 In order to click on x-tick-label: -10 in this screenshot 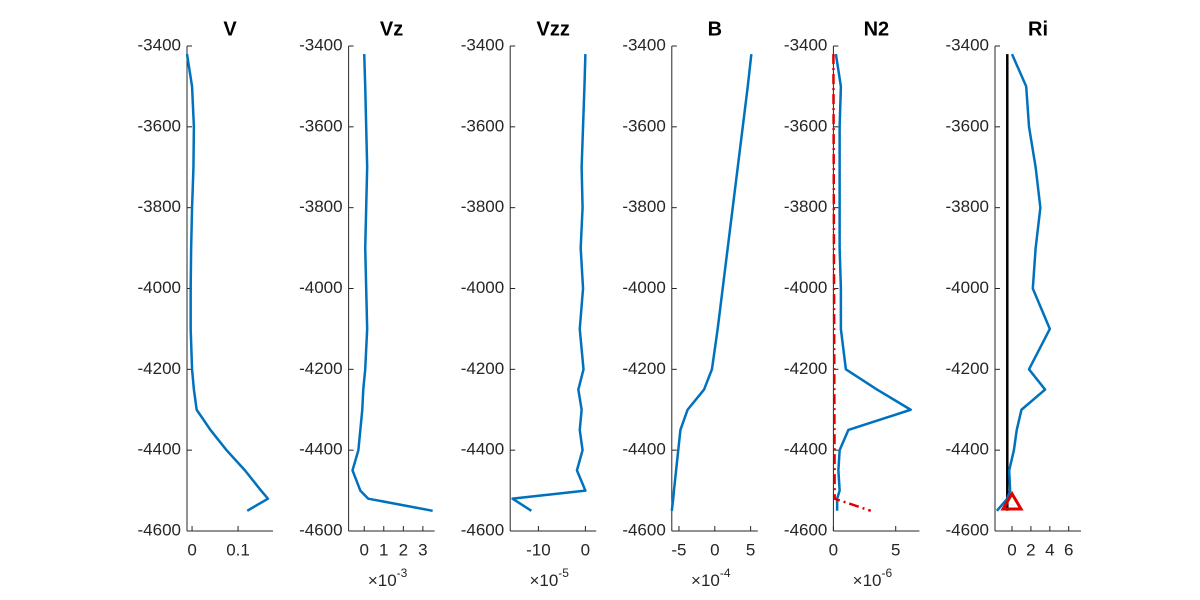, I will do `click(538, 549)`.